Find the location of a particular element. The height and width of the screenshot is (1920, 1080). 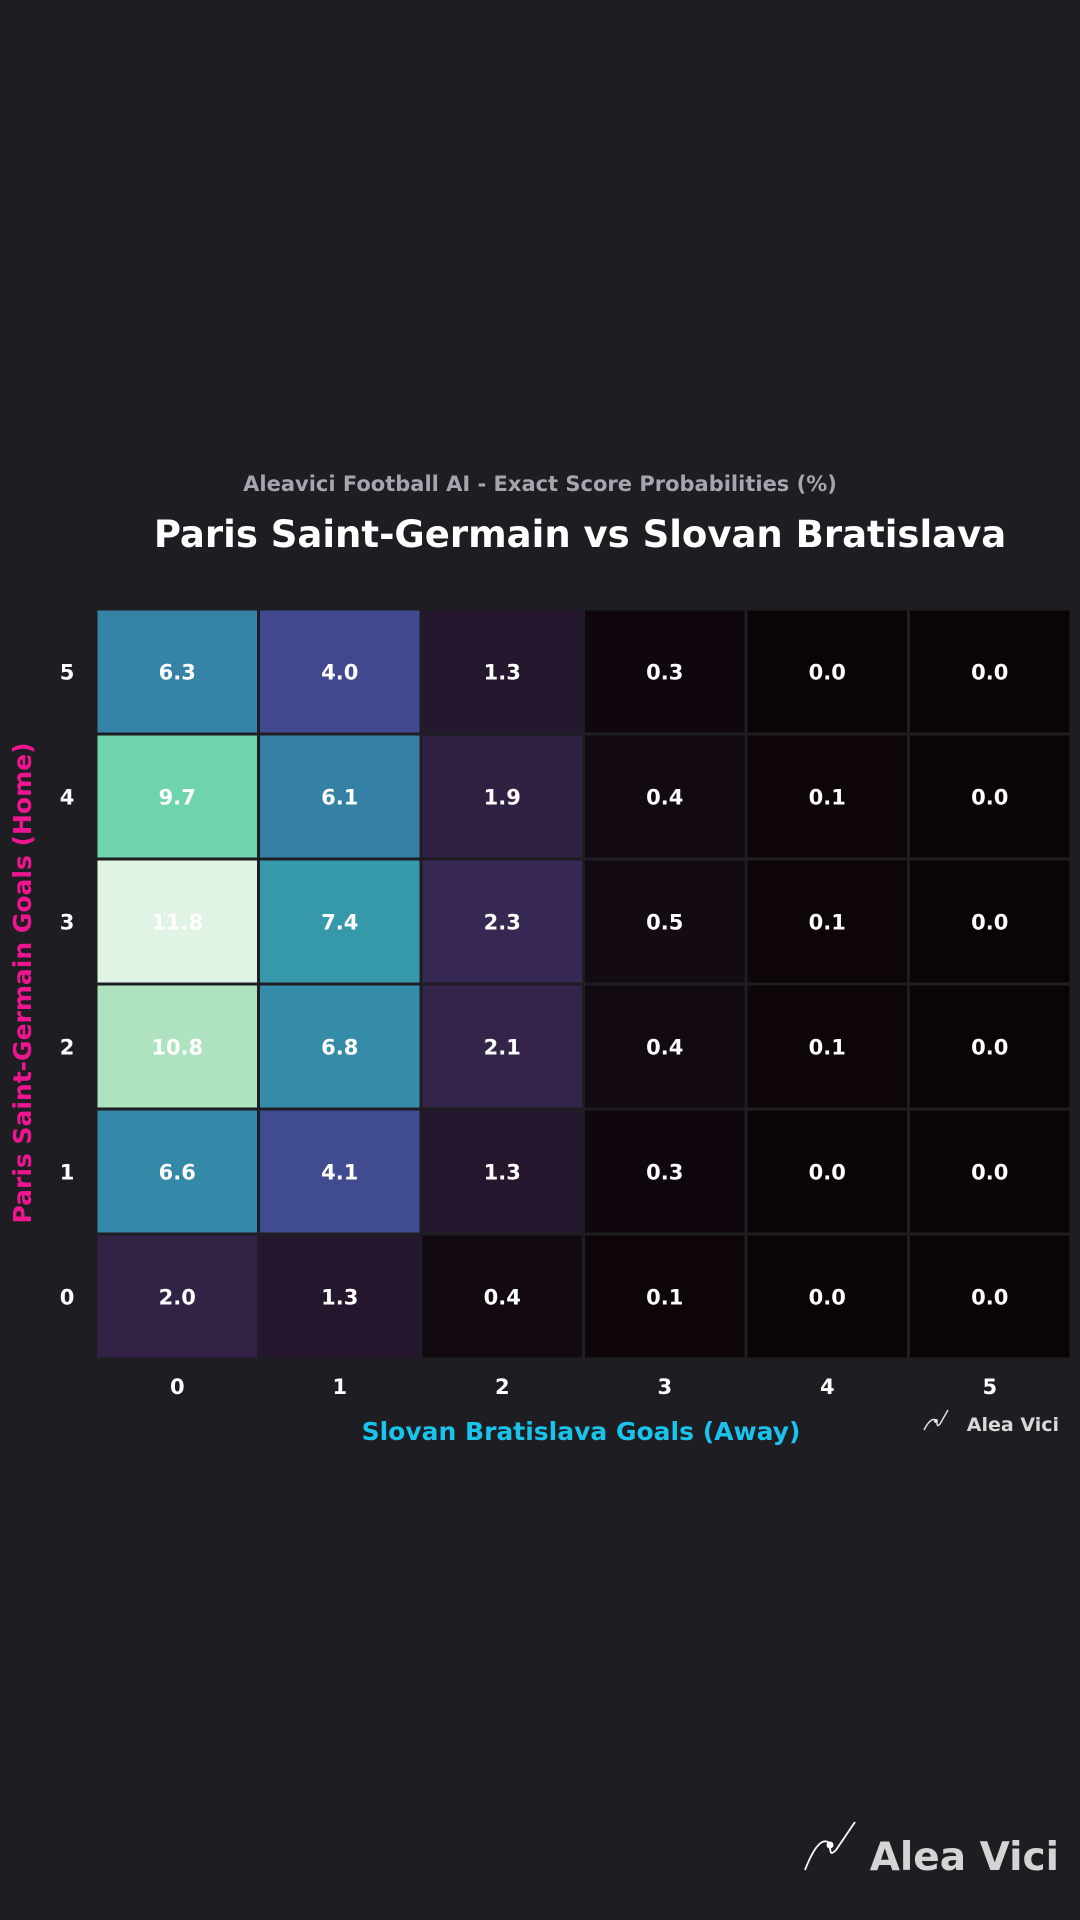

cell-value-label: 7.4 is located at coordinates (339, 923).